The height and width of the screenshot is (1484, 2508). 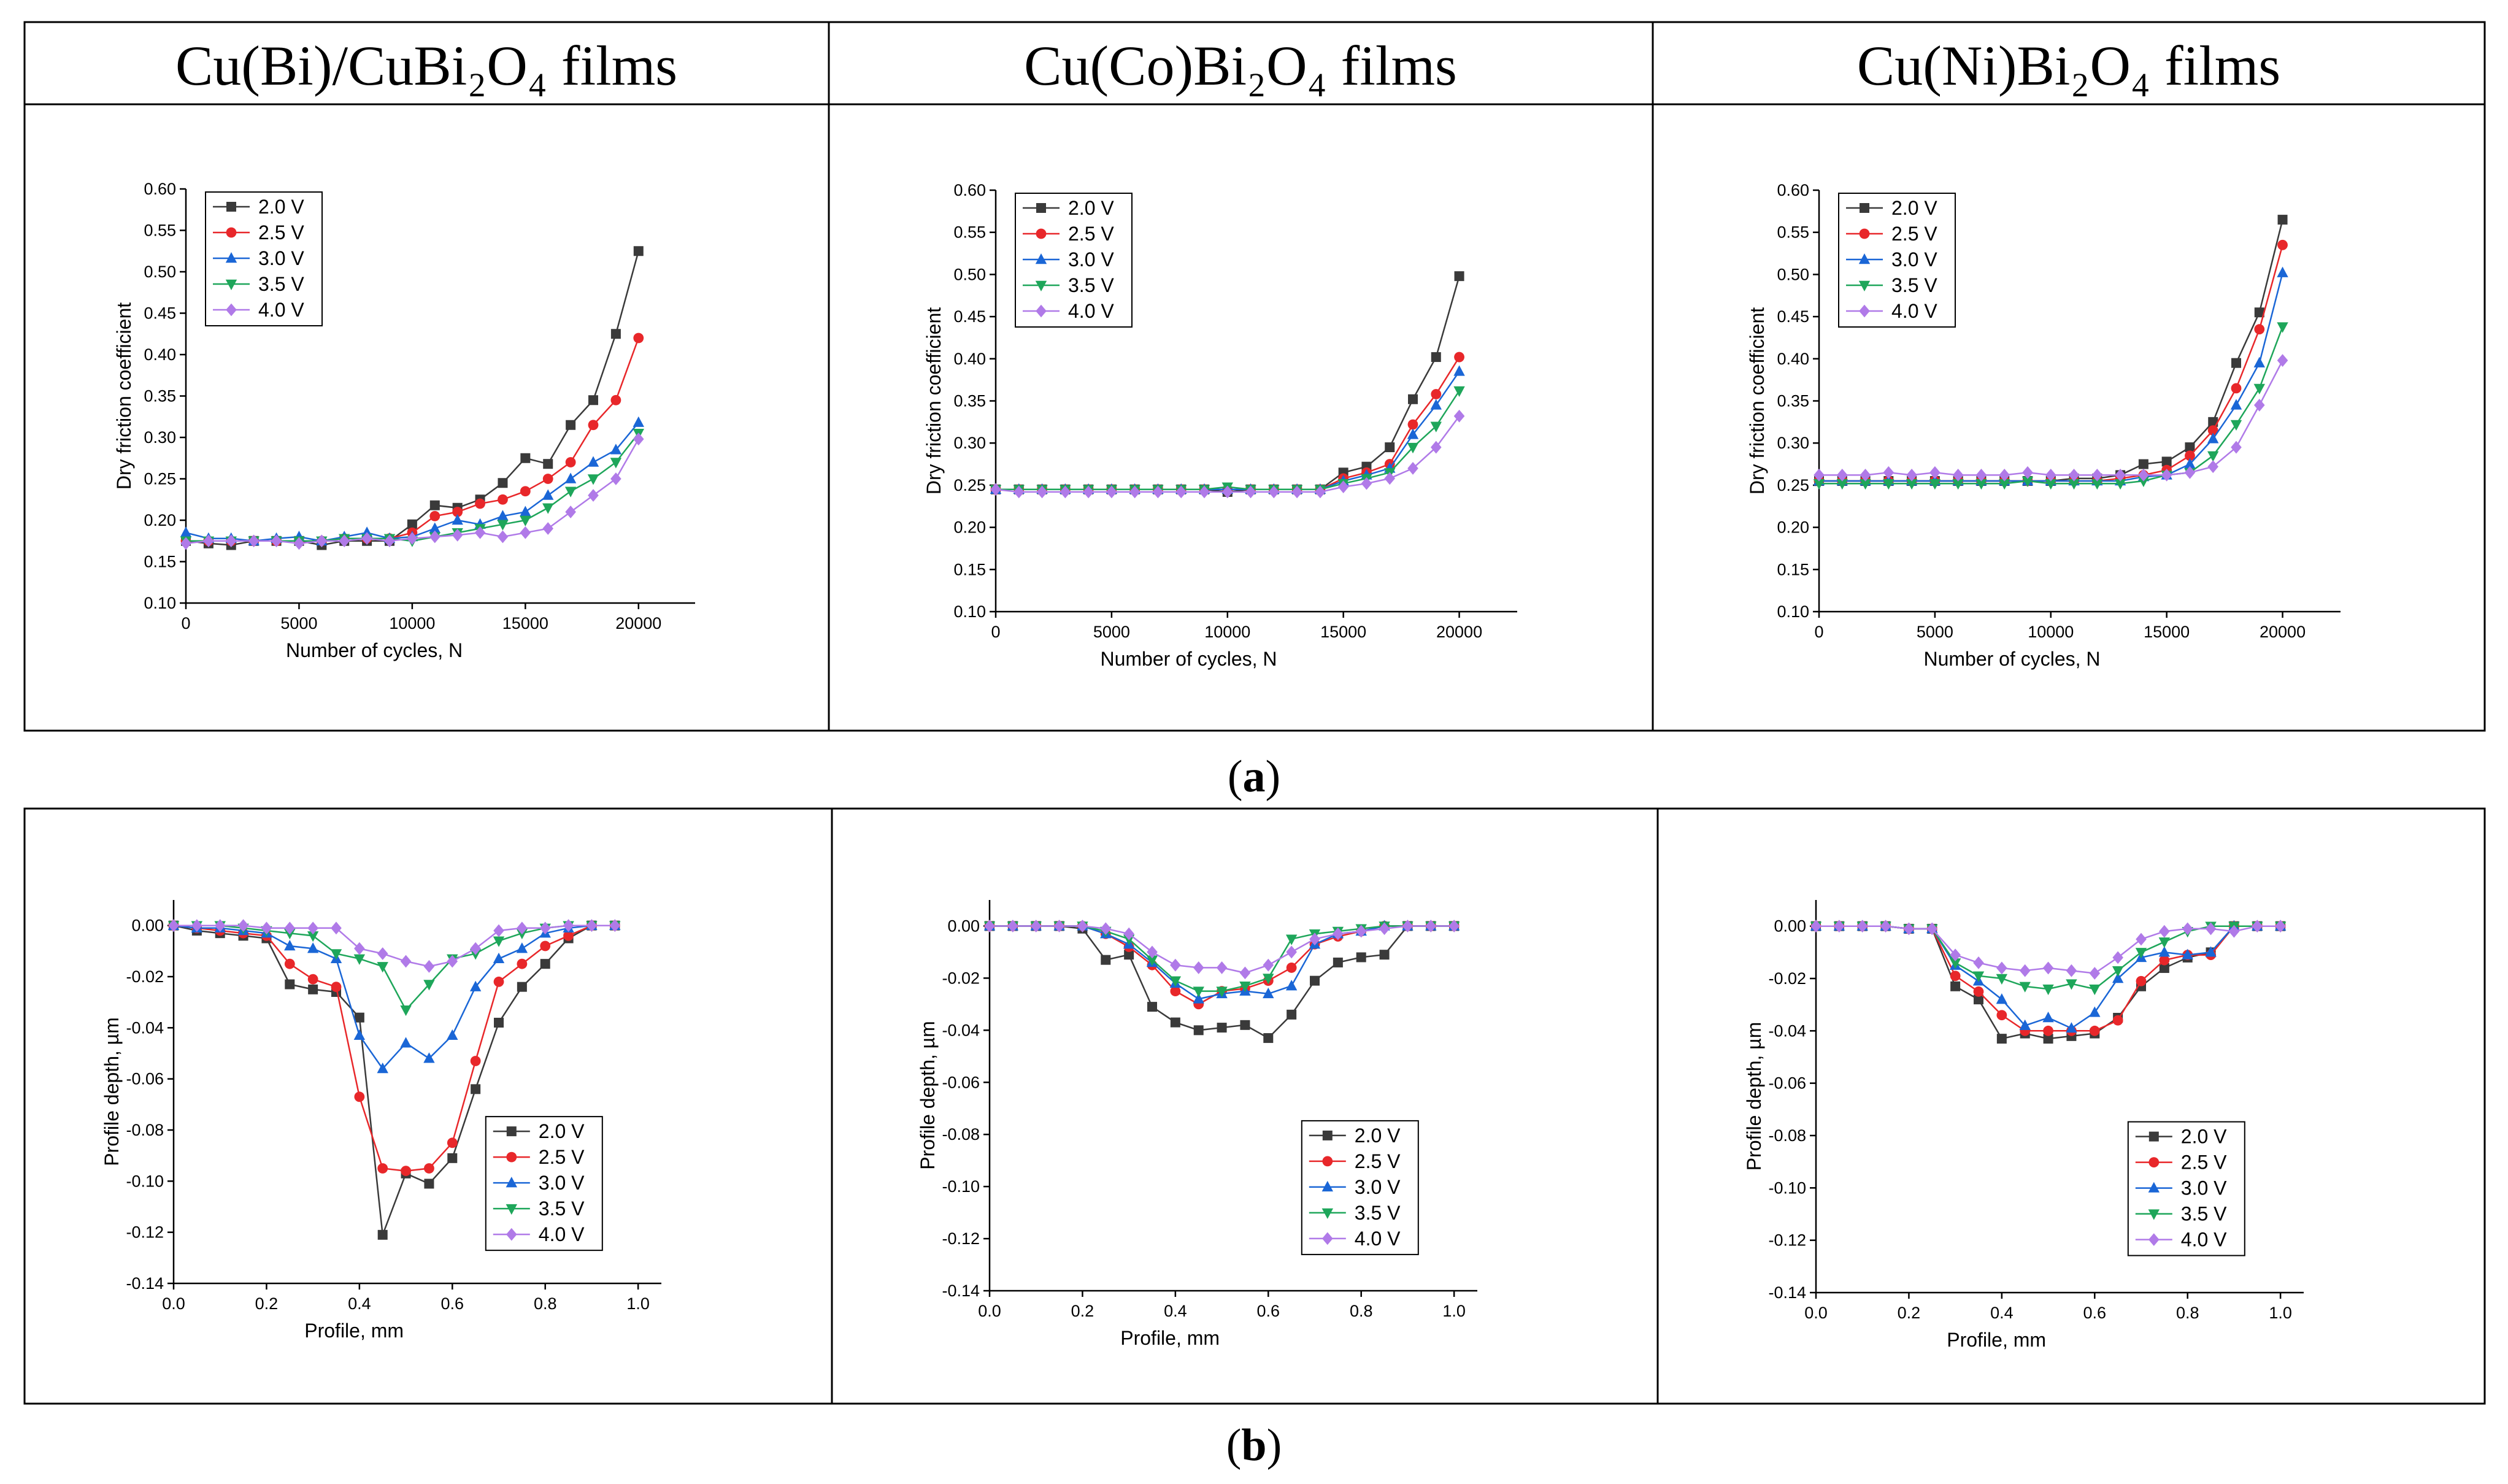 I want to click on x-tick-label: 15000, so click(x=1343, y=632).